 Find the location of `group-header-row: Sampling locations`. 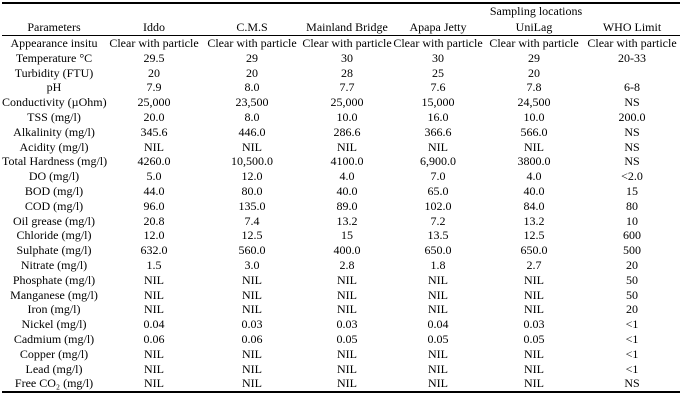

group-header-row: Sampling locations is located at coordinates (341, 11).